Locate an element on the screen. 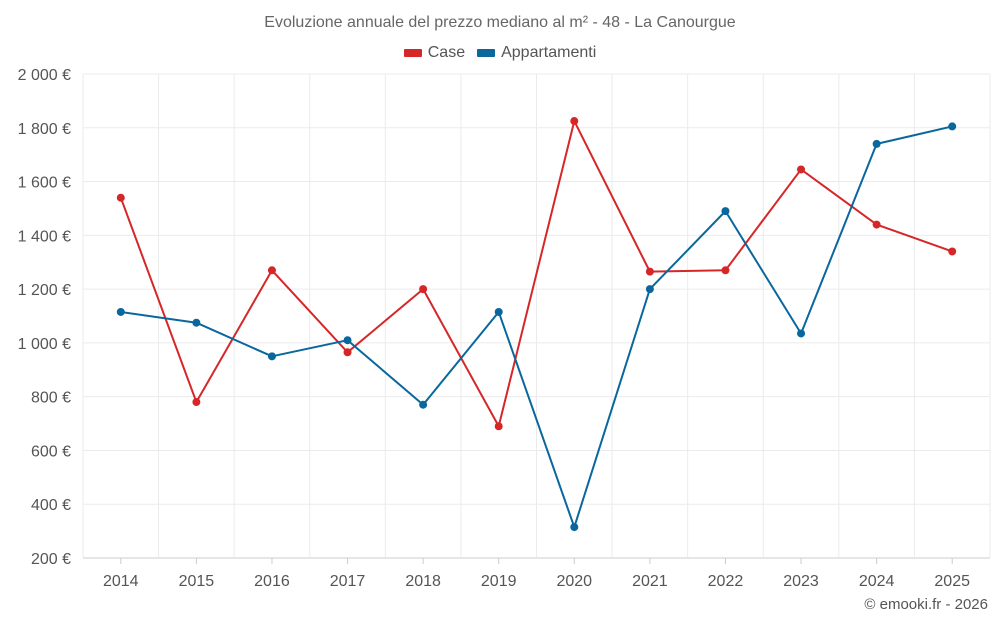 The width and height of the screenshot is (1000, 625). y-tick-label: 600 € is located at coordinates (51, 451).